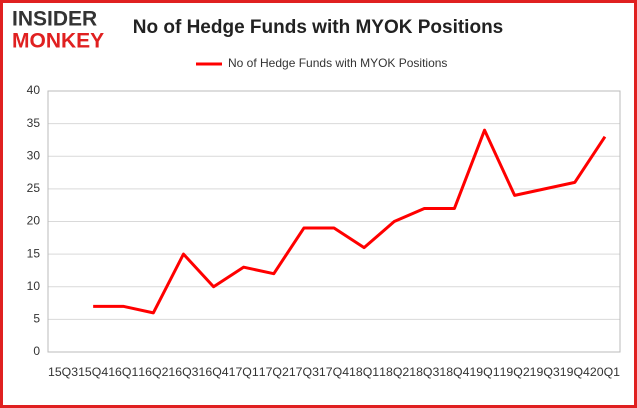  Describe the element at coordinates (36, 319) in the screenshot. I see `y-tick-label: 5` at that location.